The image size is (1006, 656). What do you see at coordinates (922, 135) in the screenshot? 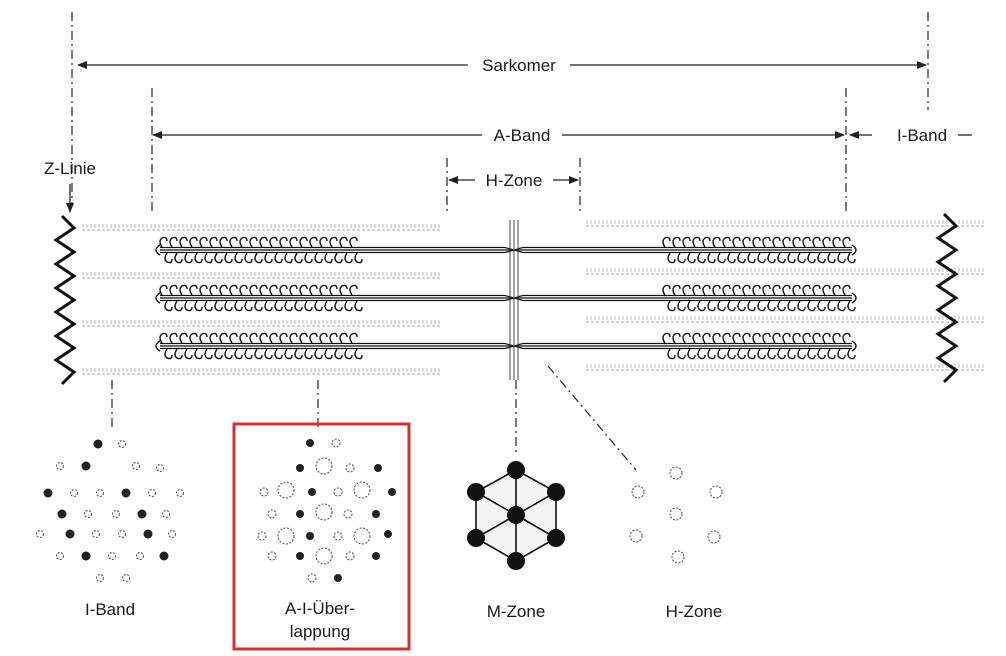
I see `i-band-top-label: I-Band` at bounding box center [922, 135].